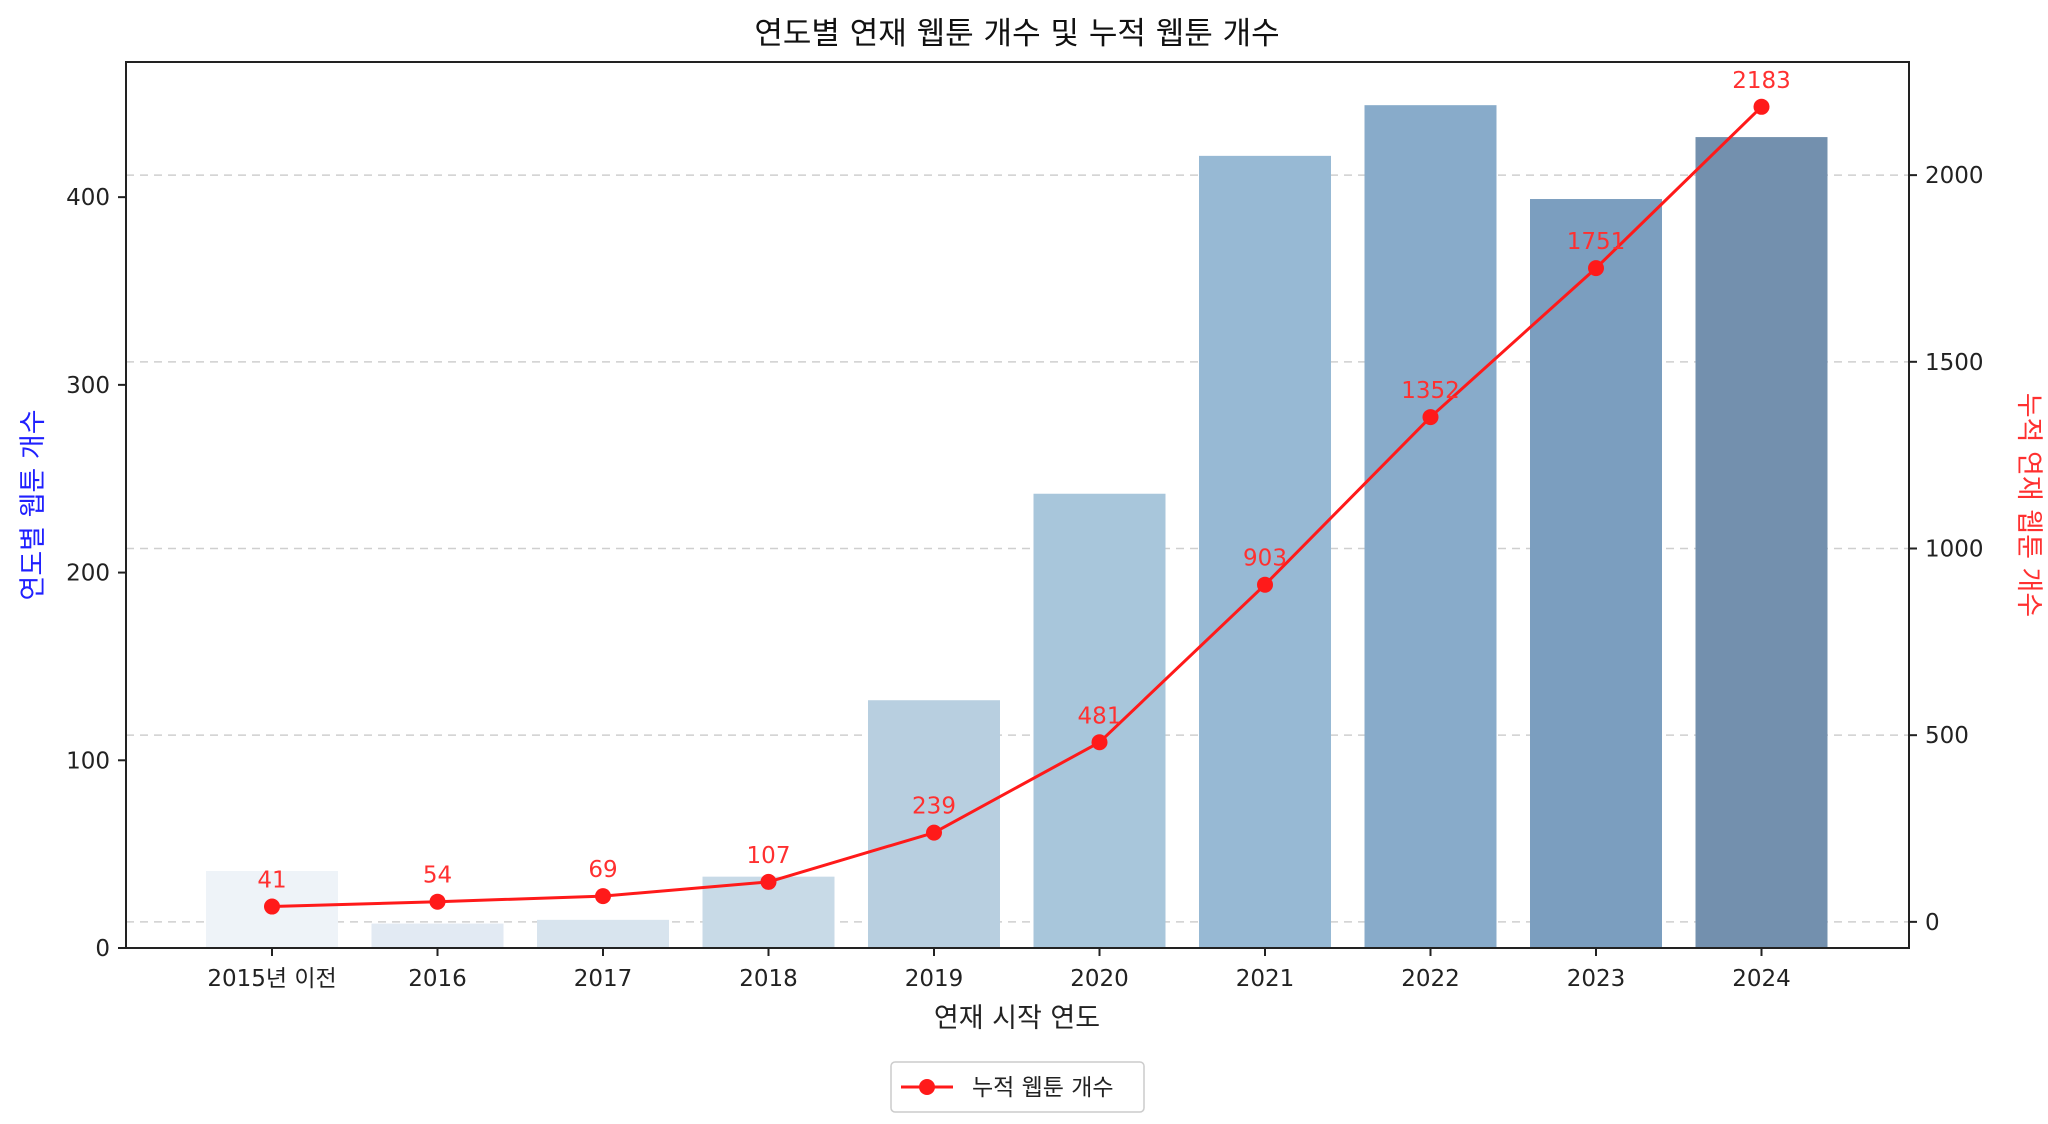 This screenshot has width=2048, height=1124. Describe the element at coordinates (927, 1087) in the screenshot. I see `legend-marker` at that location.